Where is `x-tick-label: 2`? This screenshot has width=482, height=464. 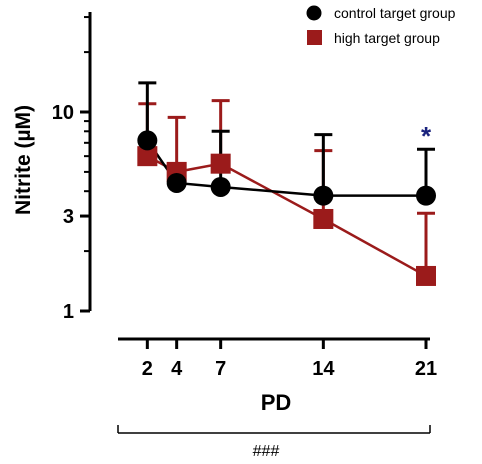 x-tick-label: 2 is located at coordinates (147, 369).